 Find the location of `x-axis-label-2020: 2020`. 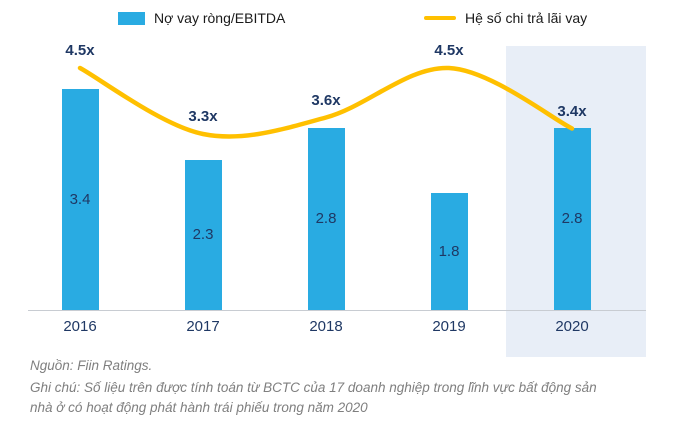

x-axis-label-2020: 2020 is located at coordinates (572, 326).